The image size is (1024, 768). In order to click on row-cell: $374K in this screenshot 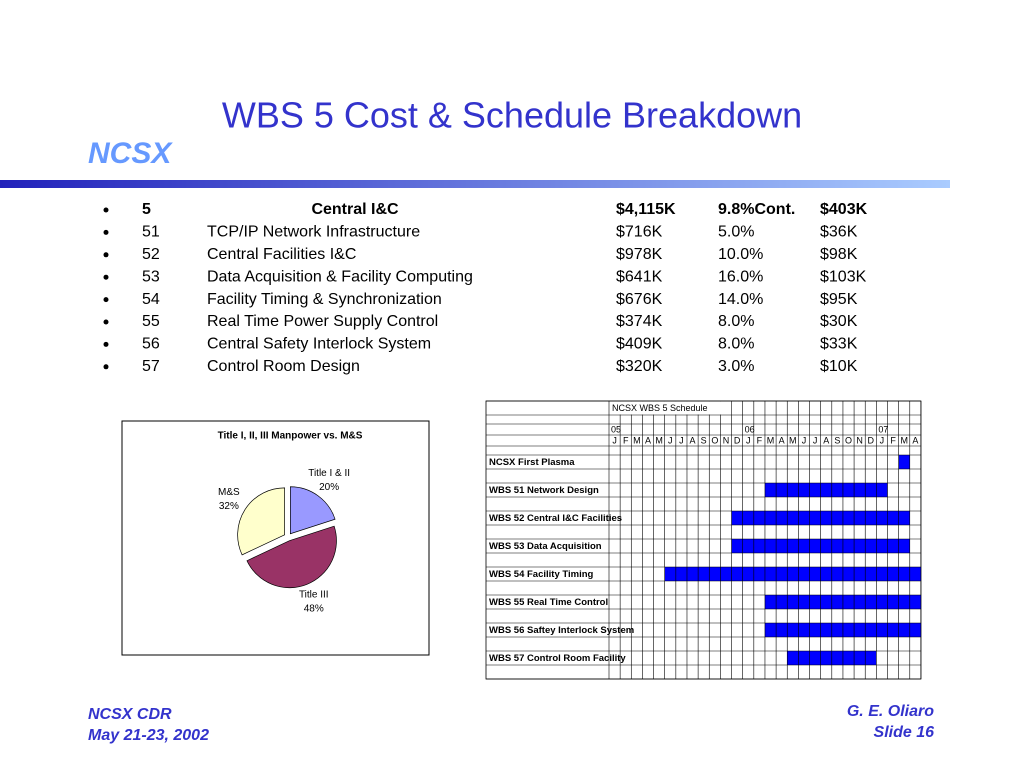, I will do `click(639, 321)`.